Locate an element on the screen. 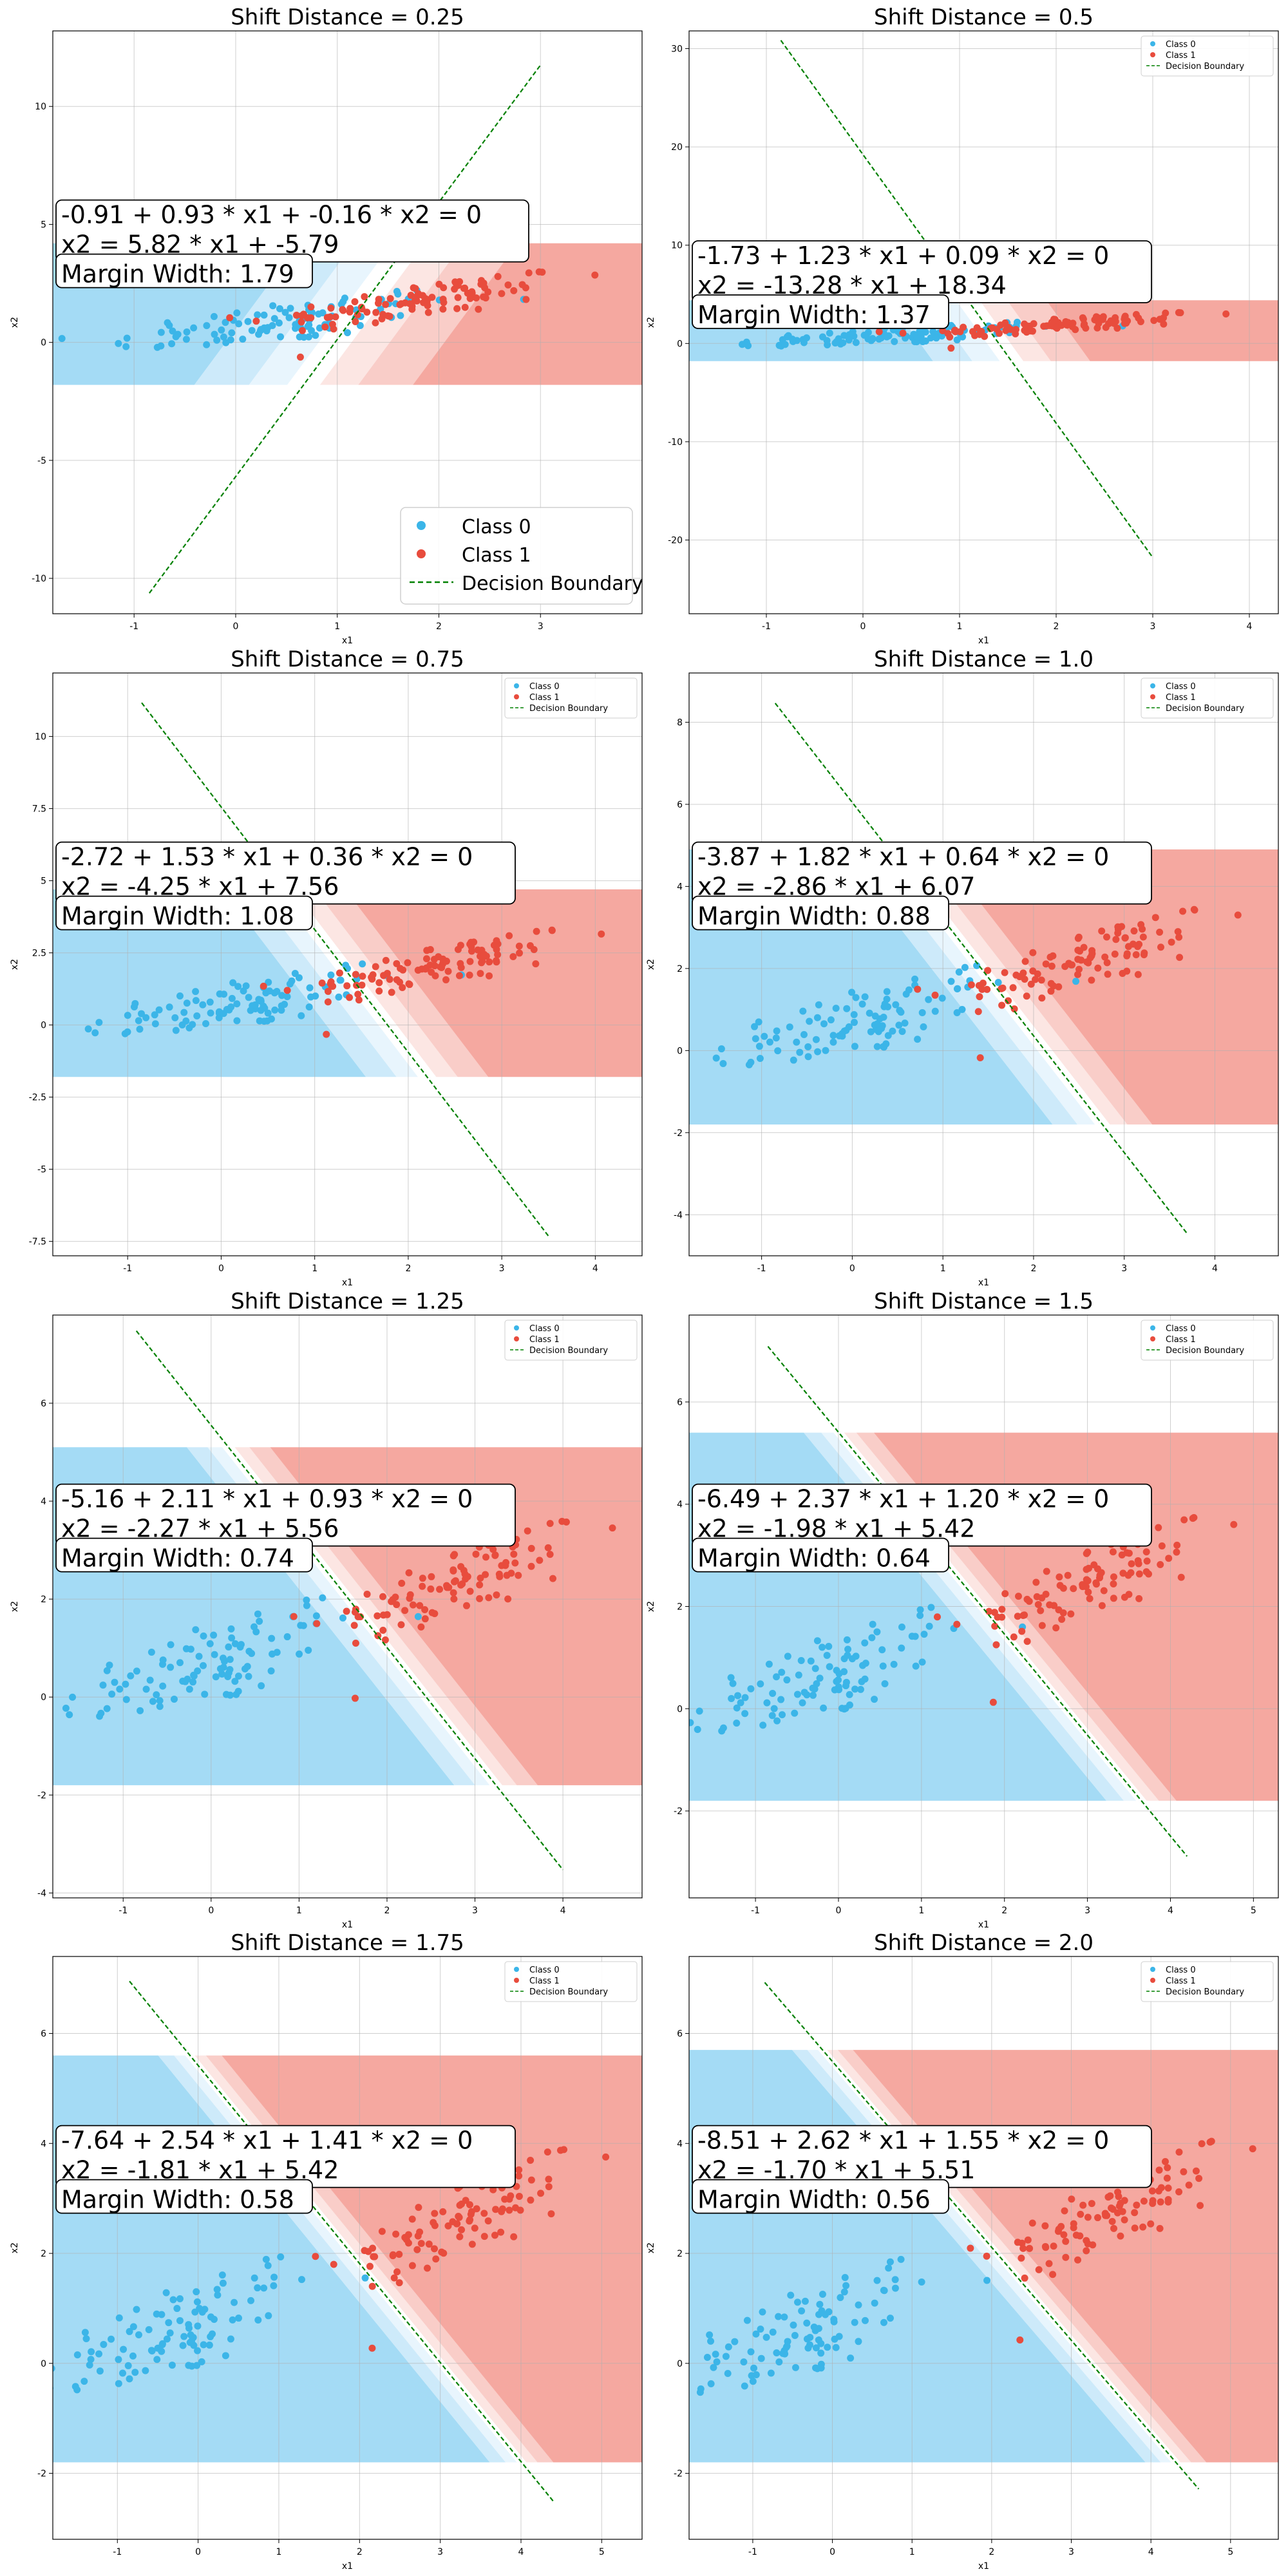 Image resolution: width=1288 pixels, height=2576 pixels. annotation-line-3: Margin Width: 1.79 is located at coordinates (177, 274).